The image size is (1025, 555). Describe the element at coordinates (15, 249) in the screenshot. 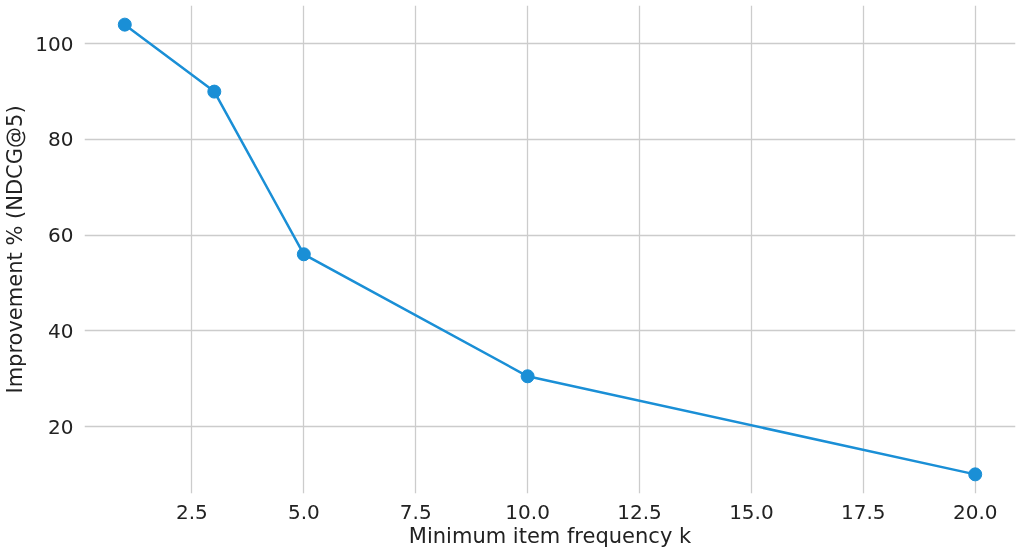

I see `y-axis-title: Improvement % (NDCG@5)` at that location.